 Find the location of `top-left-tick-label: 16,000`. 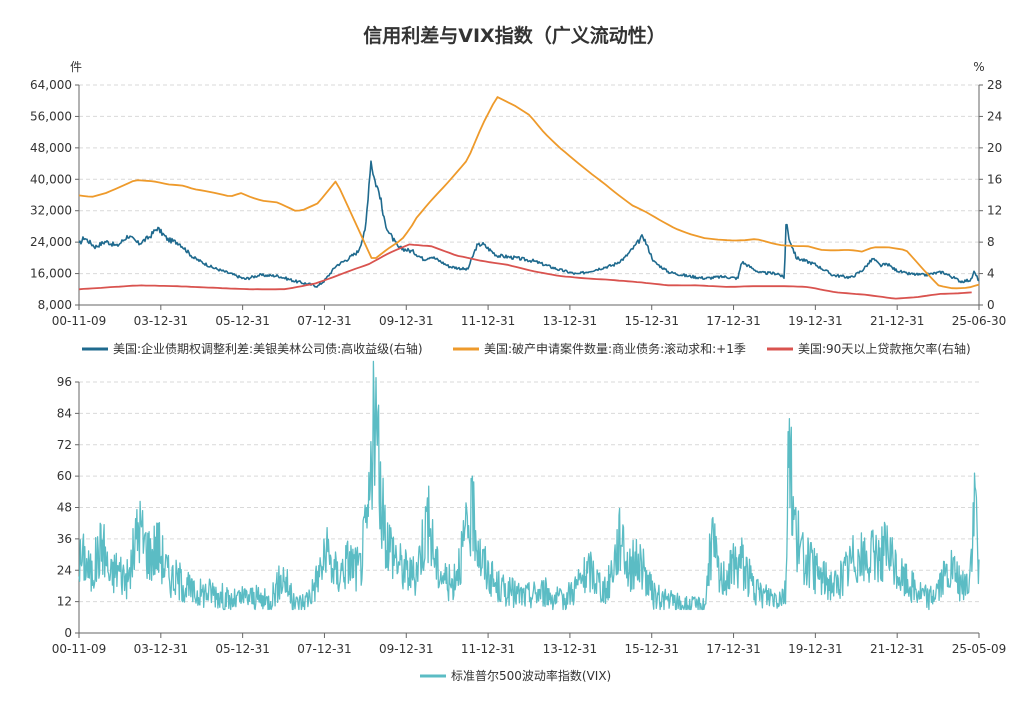

top-left-tick-label: 16,000 is located at coordinates (51, 274).